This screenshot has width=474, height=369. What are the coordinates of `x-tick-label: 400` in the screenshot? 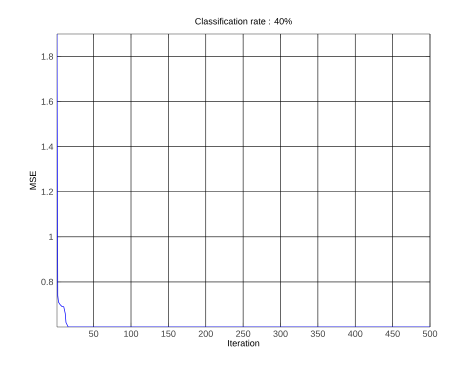 It's located at (355, 333).